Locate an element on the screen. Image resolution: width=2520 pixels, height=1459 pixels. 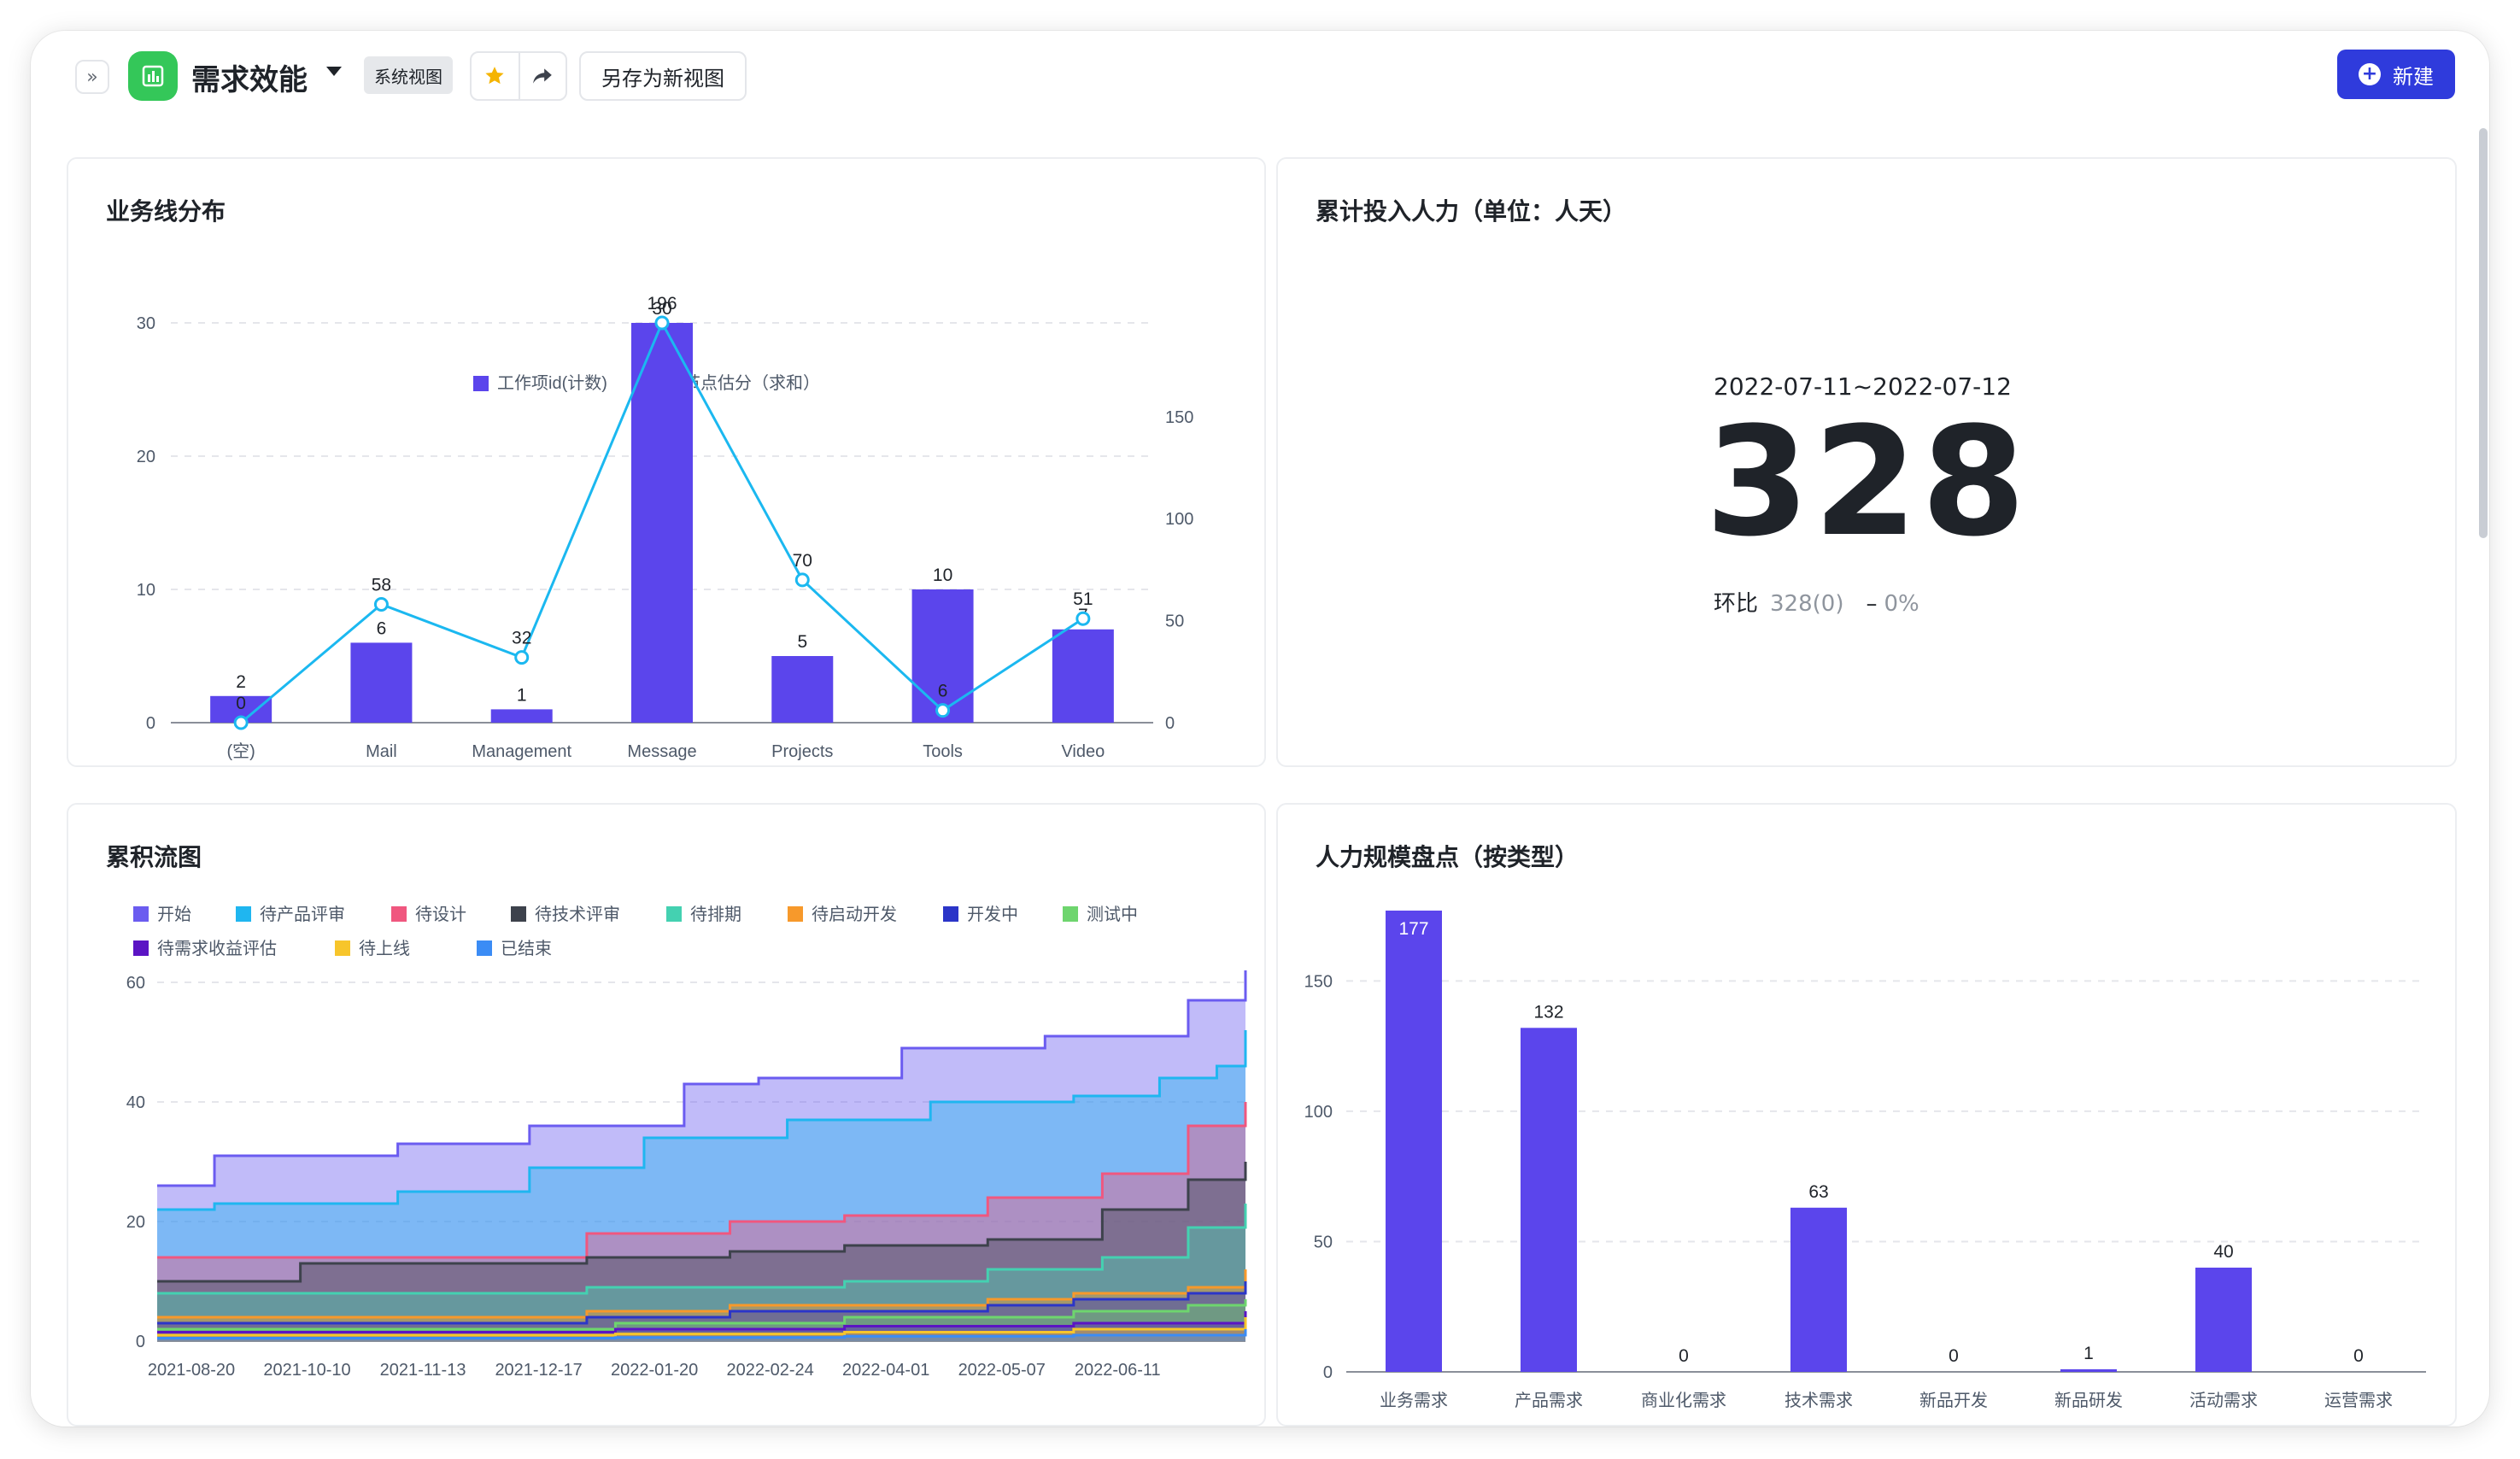
legend-label: 已结束 is located at coordinates (526, 949).